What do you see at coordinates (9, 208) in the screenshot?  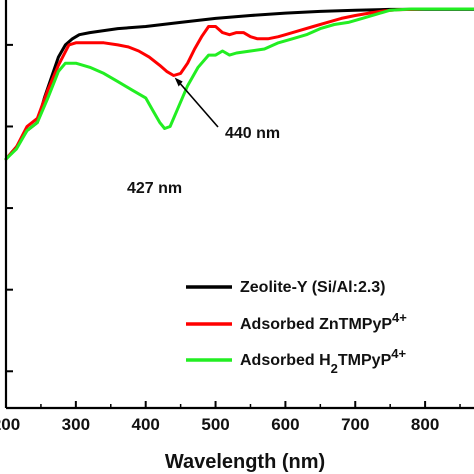 I see `y-axis-ticks` at bounding box center [9, 208].